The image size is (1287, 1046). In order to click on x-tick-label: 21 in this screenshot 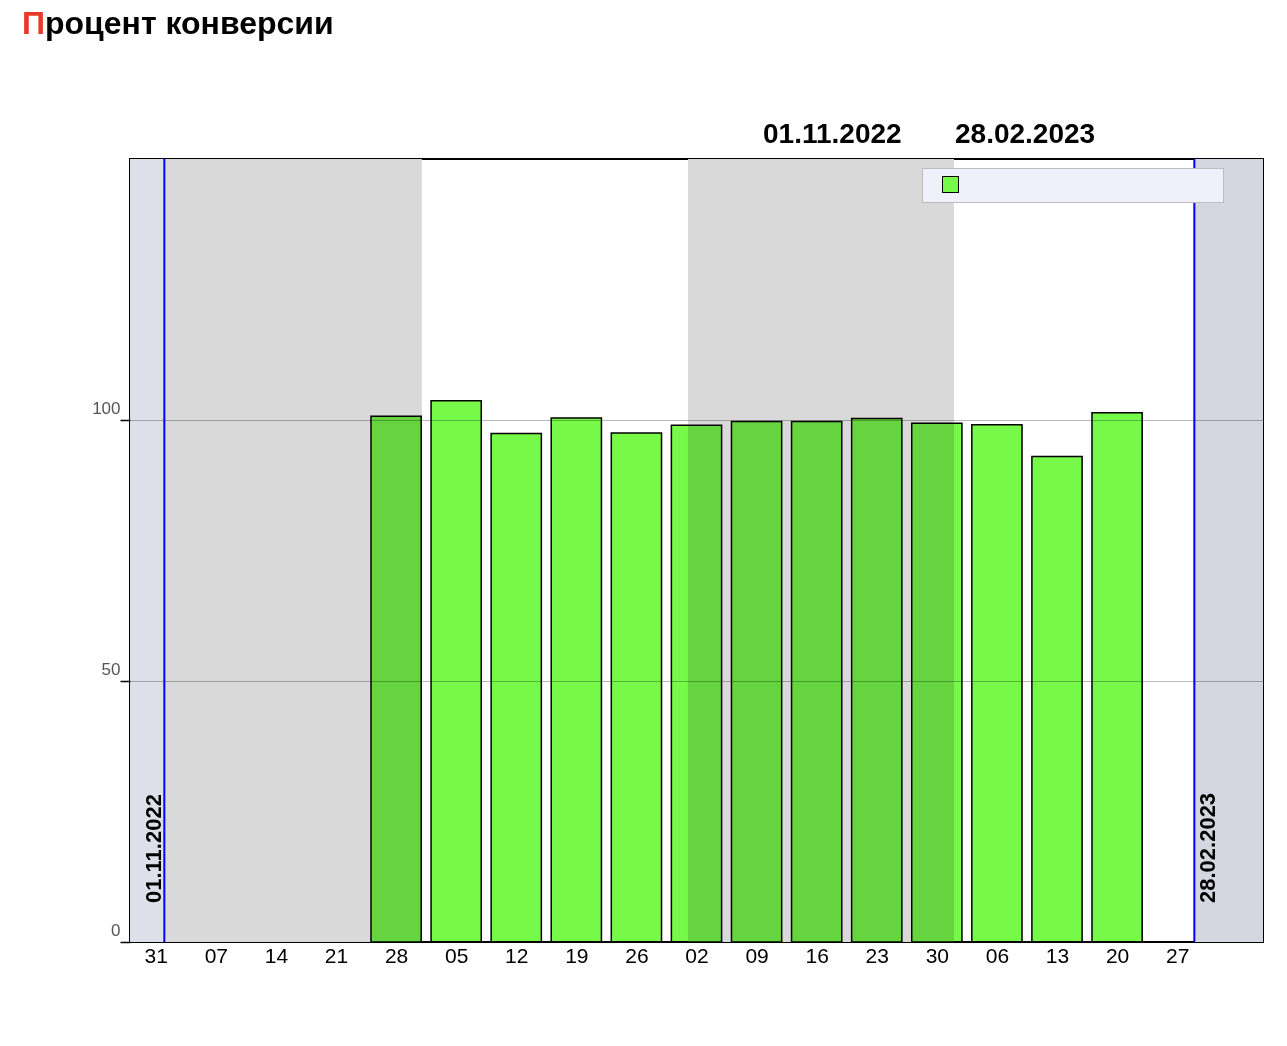, I will do `click(336, 955)`.